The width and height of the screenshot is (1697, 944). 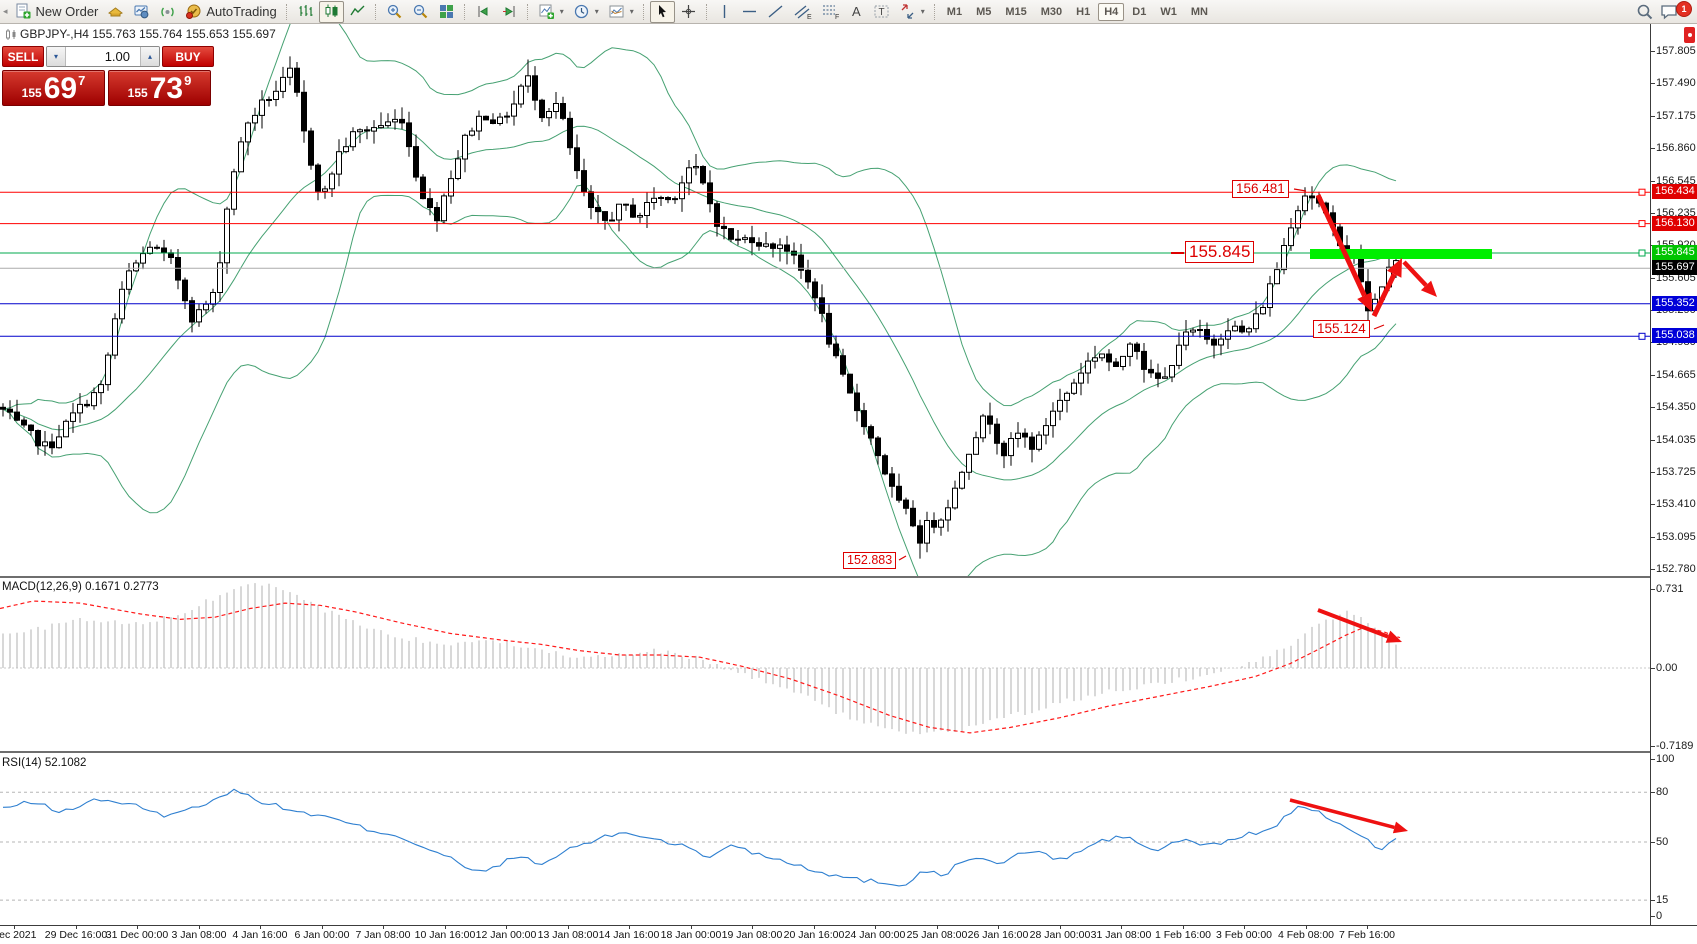 I want to click on timeframe-button-mn: MN, so click(x=1199, y=11).